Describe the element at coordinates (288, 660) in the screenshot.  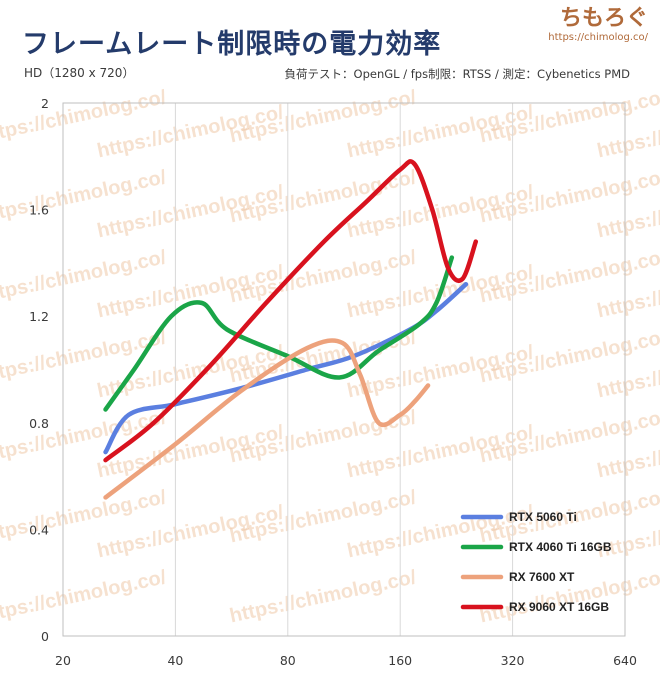
I see `x-tick-label: 80` at that location.